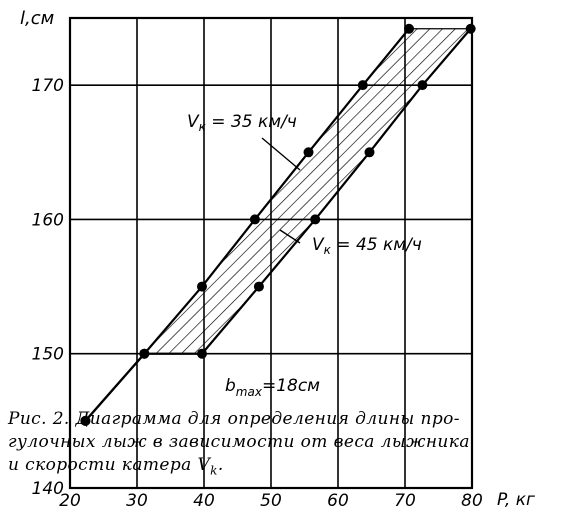 This screenshot has width=576, height=522. I want to click on x-tick-label: 80, so click(472, 501).